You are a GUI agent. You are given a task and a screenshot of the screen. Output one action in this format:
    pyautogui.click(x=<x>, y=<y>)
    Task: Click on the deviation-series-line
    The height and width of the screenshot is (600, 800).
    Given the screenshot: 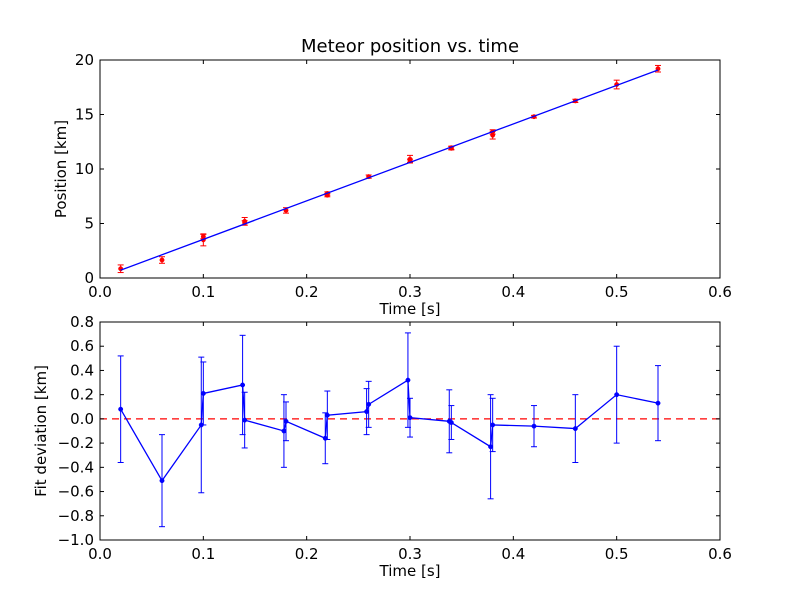 What is the action you would take?
    pyautogui.click(x=389, y=430)
    